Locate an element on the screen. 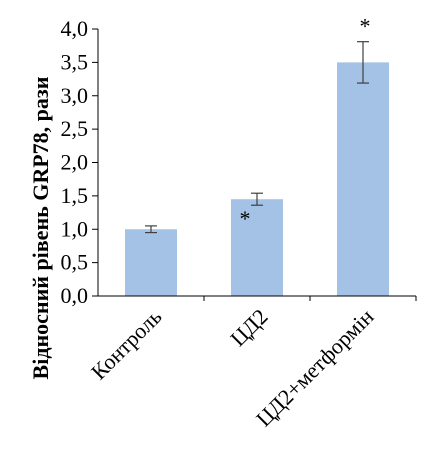  y-tick-label: 1,0 is located at coordinates (75, 228).